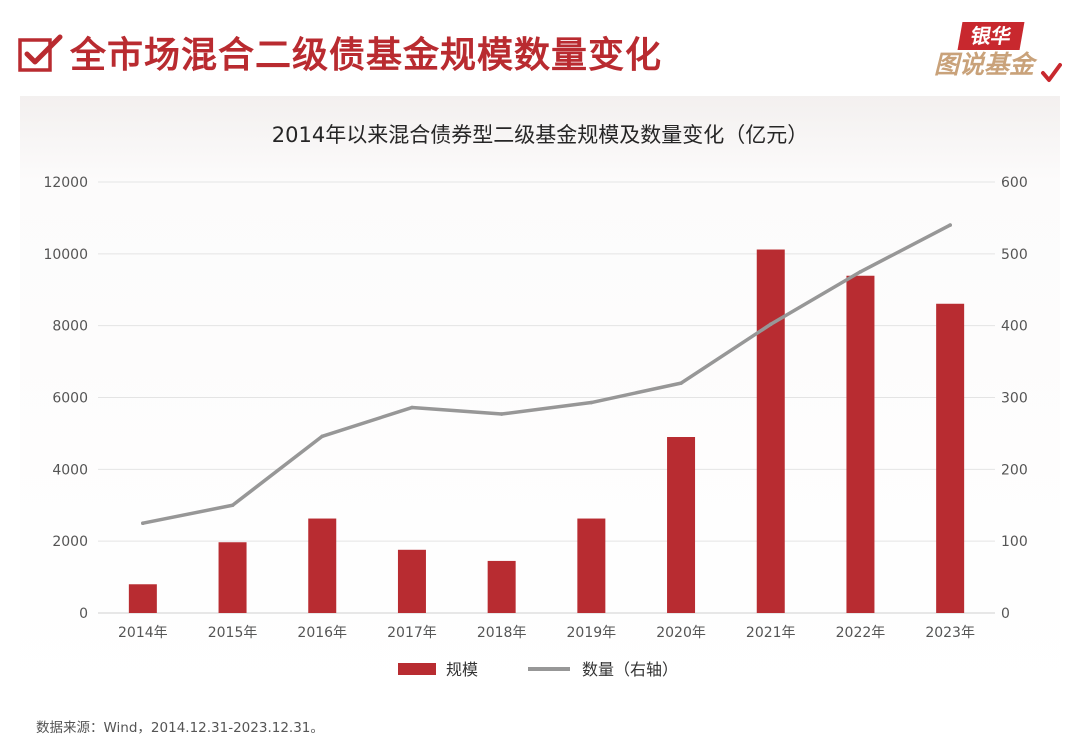 This screenshot has height=750, width=1080. What do you see at coordinates (502, 633) in the screenshot?
I see `x-axis-tick-label: 2018年` at bounding box center [502, 633].